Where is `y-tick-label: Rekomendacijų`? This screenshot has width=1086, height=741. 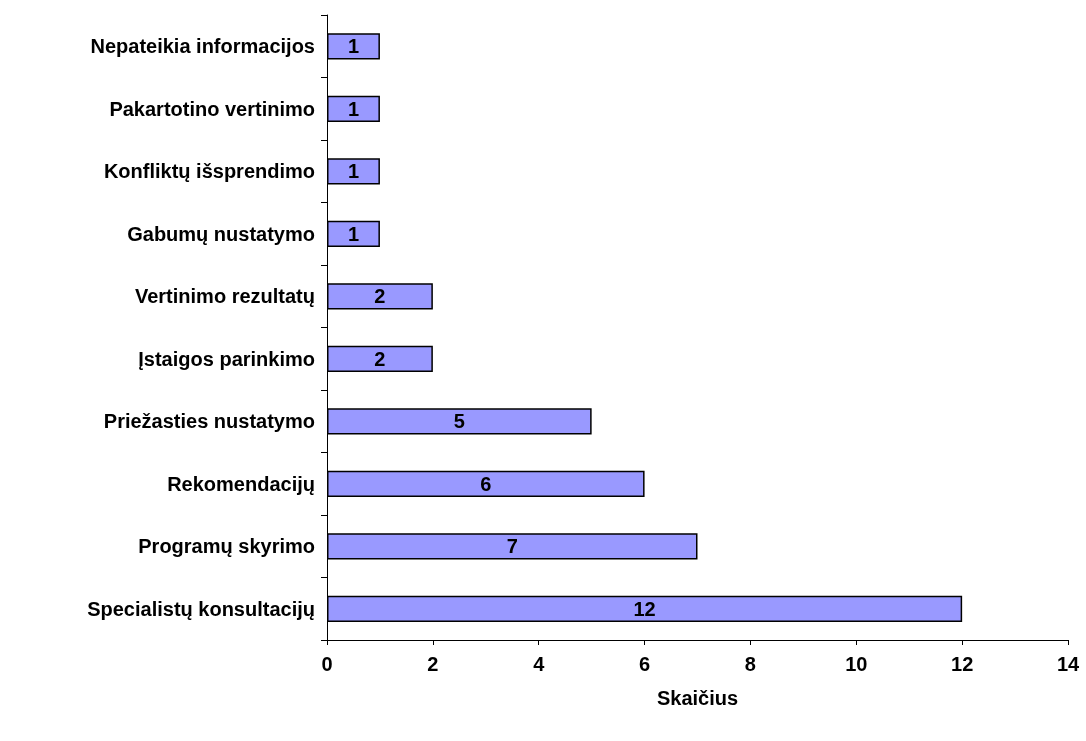
y-tick-label: Rekomendacijų is located at coordinates (241, 483).